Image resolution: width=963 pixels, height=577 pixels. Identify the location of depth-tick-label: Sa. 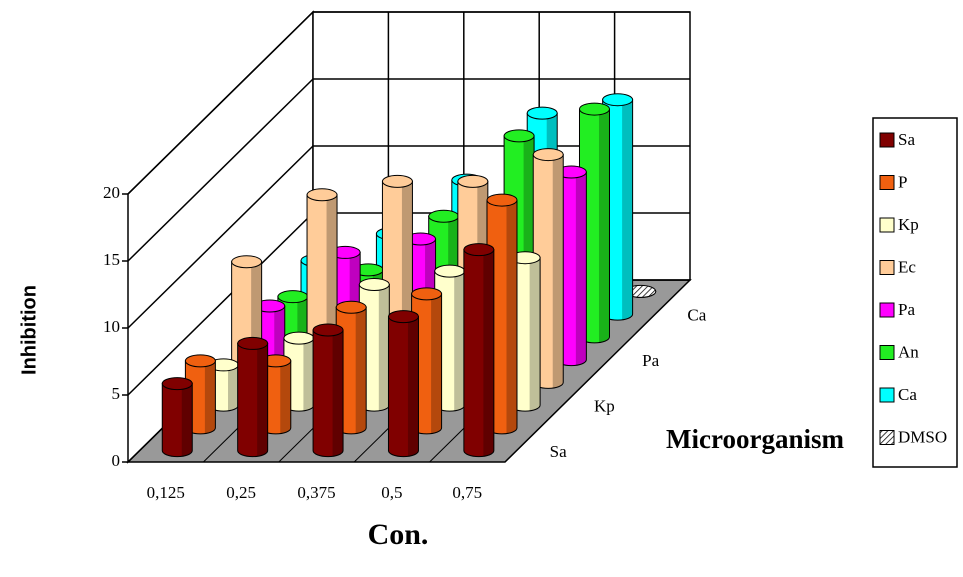
(558, 451).